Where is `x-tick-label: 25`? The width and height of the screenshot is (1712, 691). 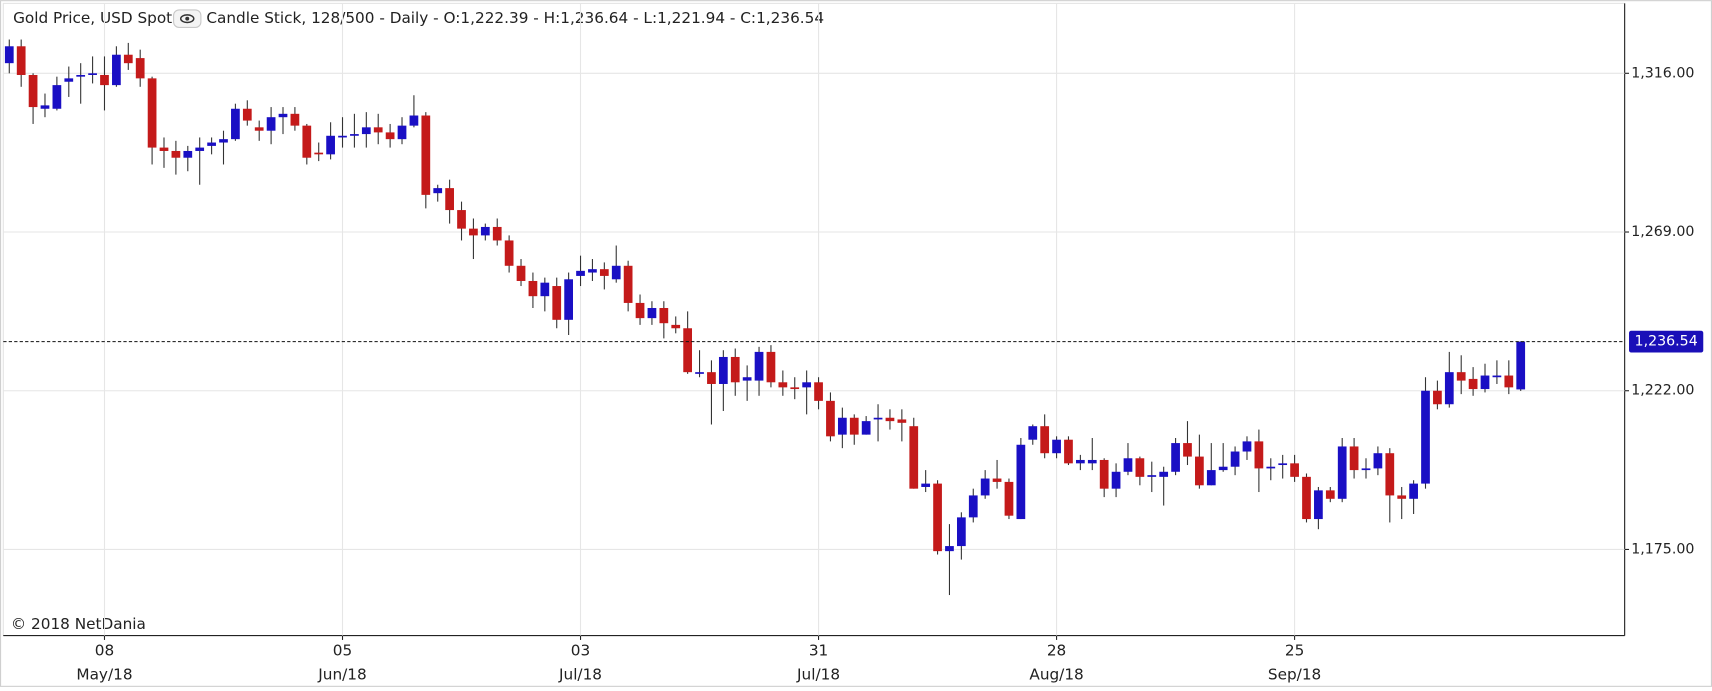 x-tick-label: 25 is located at coordinates (1294, 650).